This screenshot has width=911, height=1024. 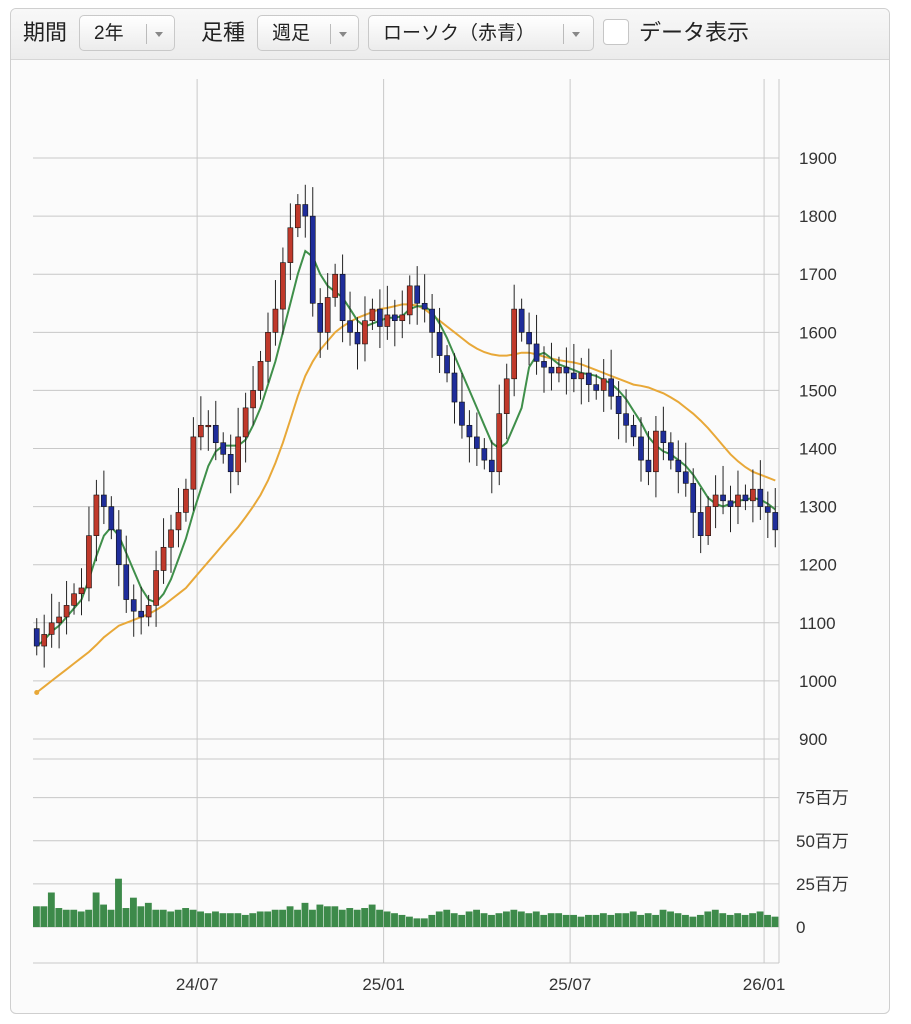 What do you see at coordinates (616, 32) in the screenshot?
I see `data-display-checkbox` at bounding box center [616, 32].